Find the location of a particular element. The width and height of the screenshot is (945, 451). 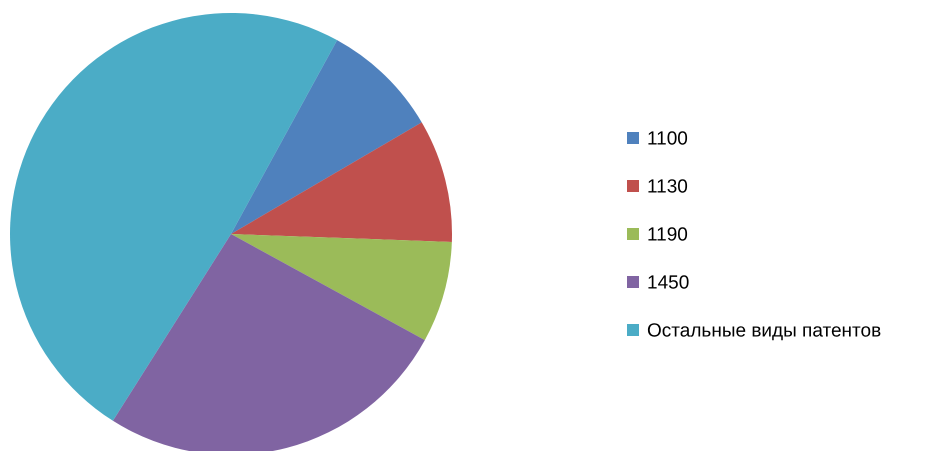

legend-label: 1450 is located at coordinates (668, 283).